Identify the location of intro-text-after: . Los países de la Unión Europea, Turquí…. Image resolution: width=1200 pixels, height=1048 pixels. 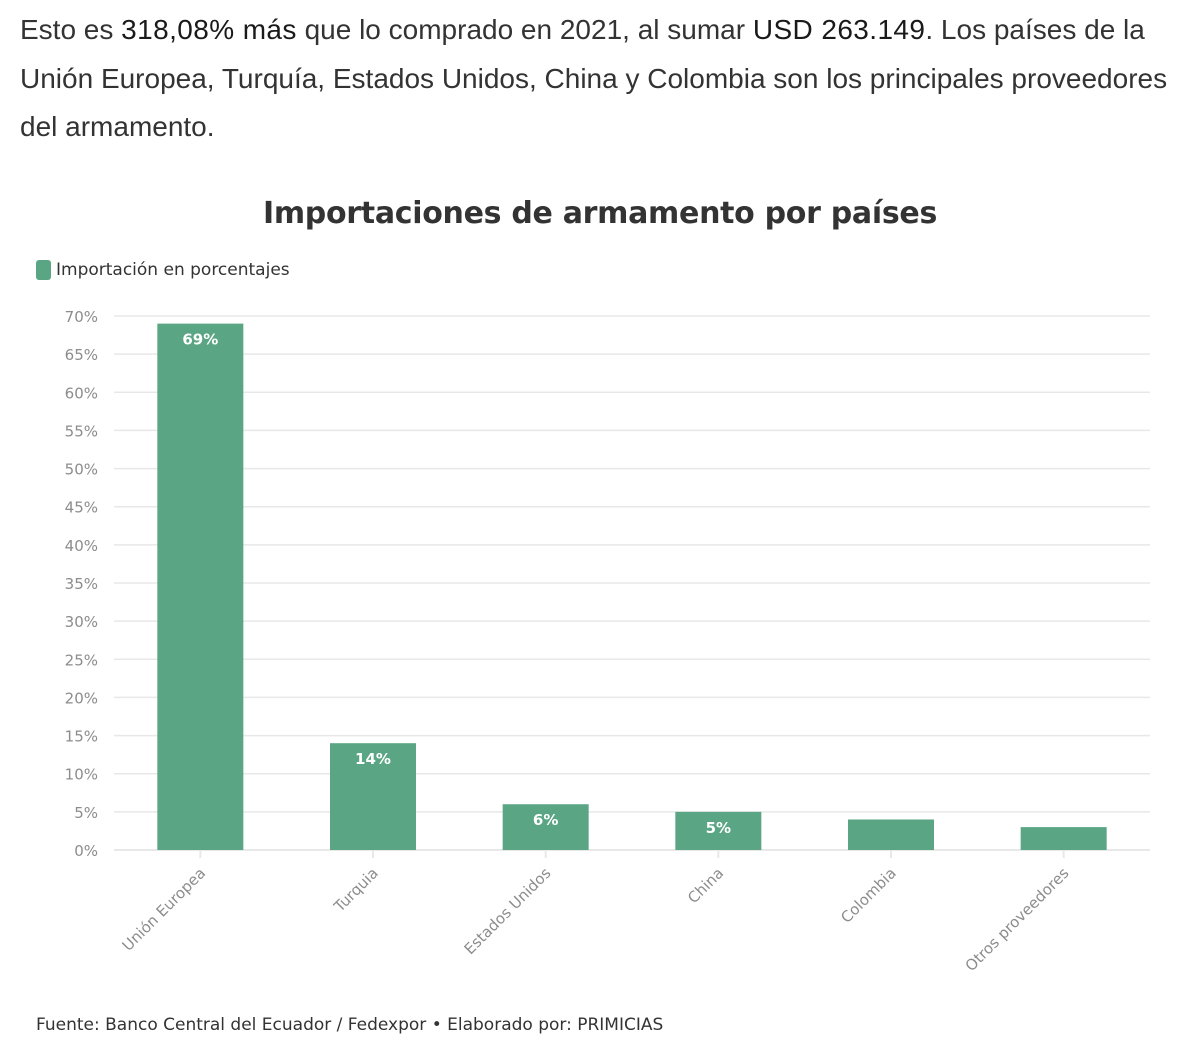
(594, 78).